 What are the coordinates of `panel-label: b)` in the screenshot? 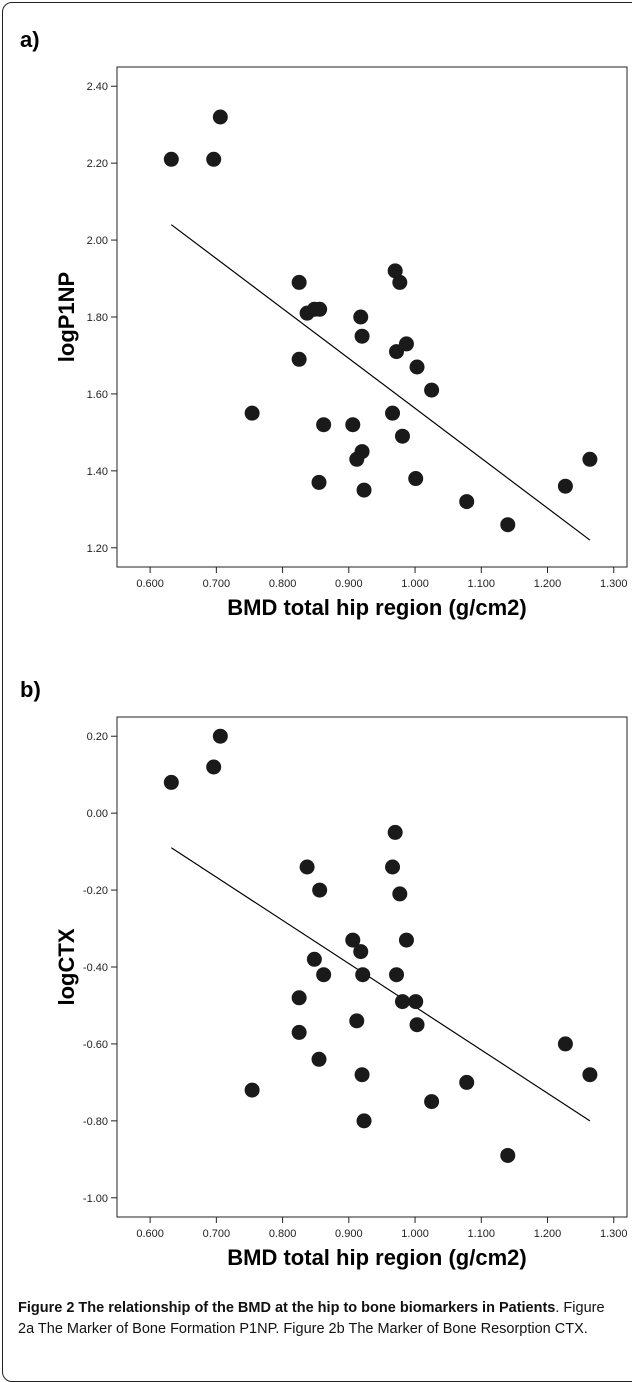 It's located at (30, 689).